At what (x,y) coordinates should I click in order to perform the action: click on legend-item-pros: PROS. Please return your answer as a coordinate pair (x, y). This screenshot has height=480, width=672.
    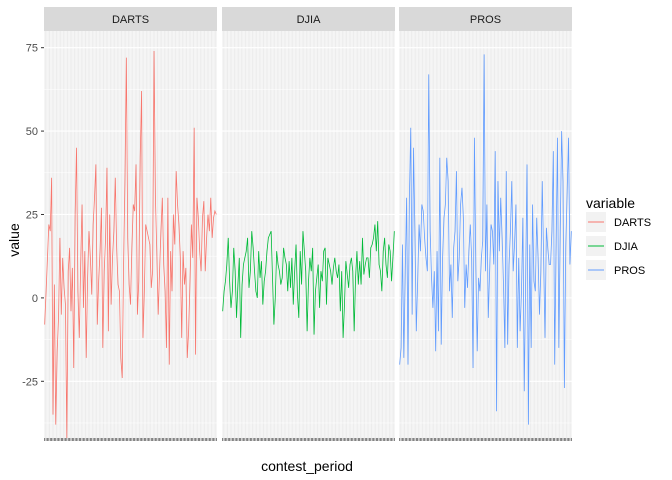
    Looking at the image, I should click on (615, 270).